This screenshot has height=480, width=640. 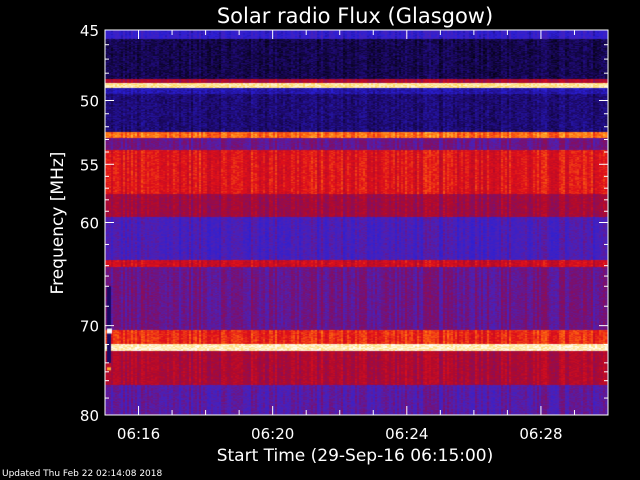 I want to click on x-tick-label: 06:16, so click(x=138, y=434).